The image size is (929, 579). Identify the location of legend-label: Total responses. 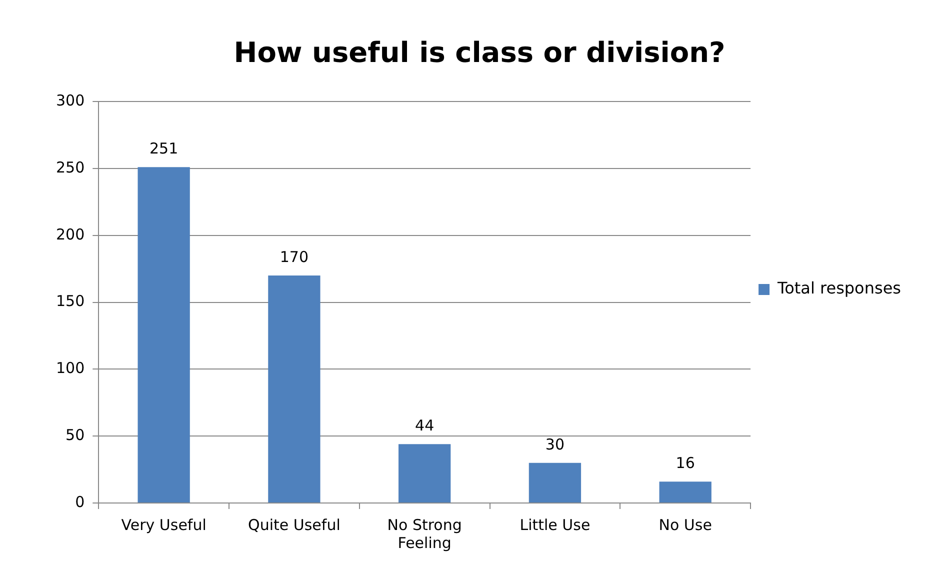
(839, 288).